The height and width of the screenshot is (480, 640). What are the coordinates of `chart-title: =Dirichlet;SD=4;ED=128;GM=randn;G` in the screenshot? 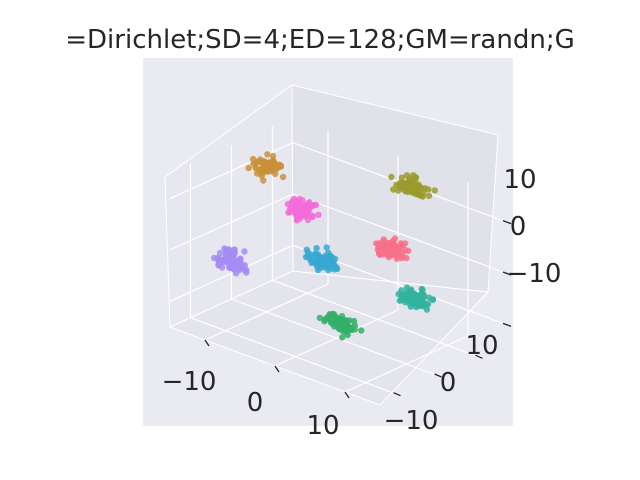 It's located at (319, 40).